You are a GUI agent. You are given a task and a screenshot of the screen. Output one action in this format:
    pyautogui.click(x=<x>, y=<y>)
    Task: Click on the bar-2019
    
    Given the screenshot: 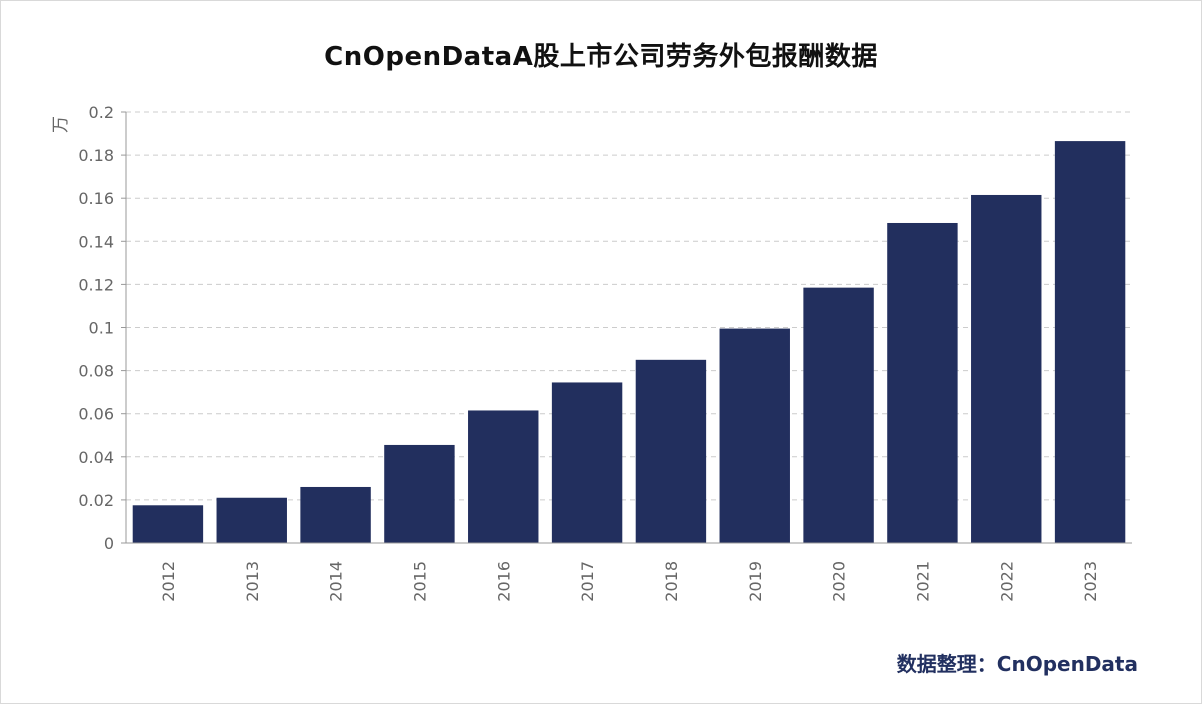 What is the action you would take?
    pyautogui.click(x=754, y=435)
    